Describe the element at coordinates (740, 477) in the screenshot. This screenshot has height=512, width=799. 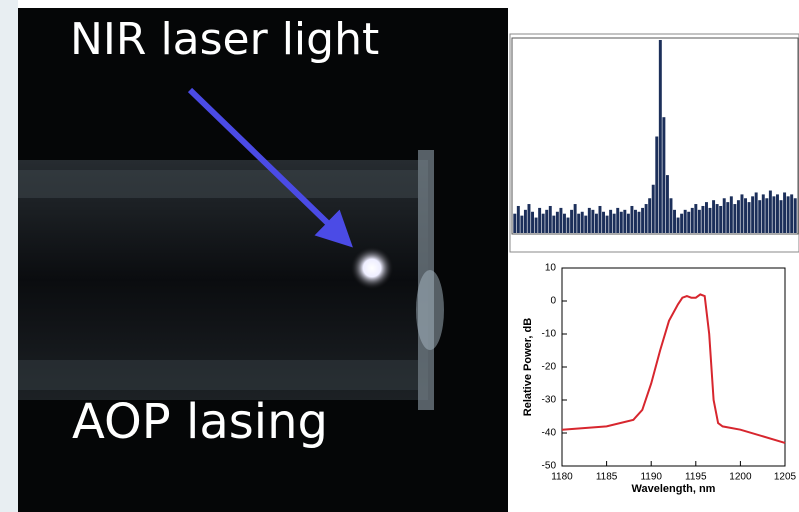
I see `x-tick-label: 1200` at that location.